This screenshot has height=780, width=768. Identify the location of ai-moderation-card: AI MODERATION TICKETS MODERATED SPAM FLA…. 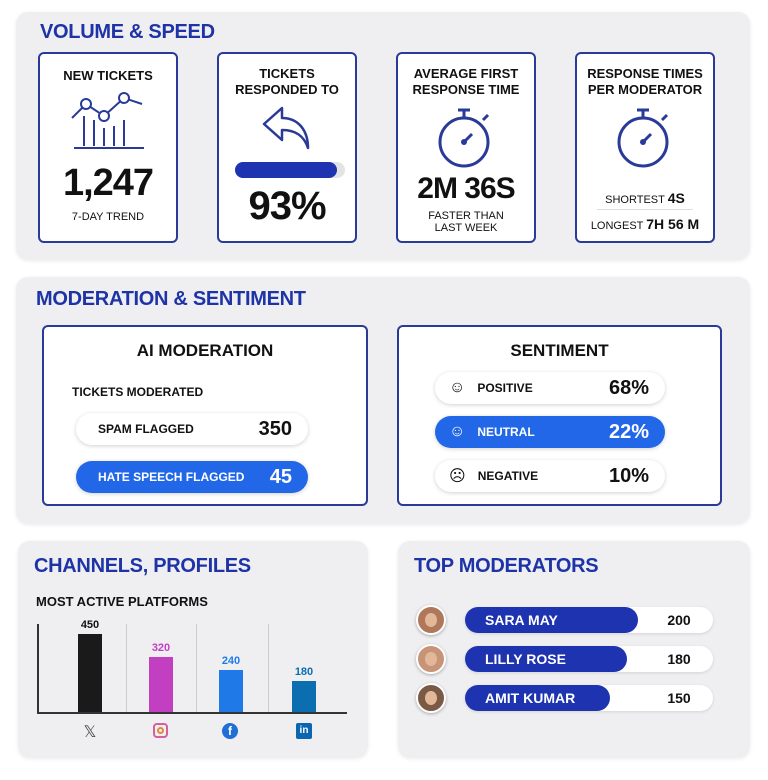
(205, 415).